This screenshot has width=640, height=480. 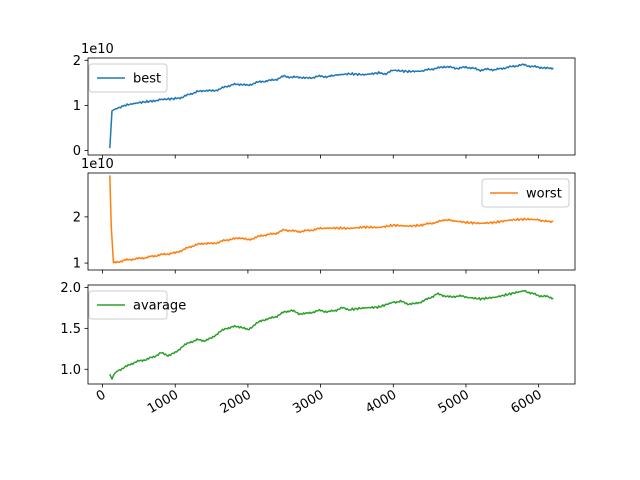 What do you see at coordinates (454, 402) in the screenshot?
I see `x-tick-label: 5000` at bounding box center [454, 402].